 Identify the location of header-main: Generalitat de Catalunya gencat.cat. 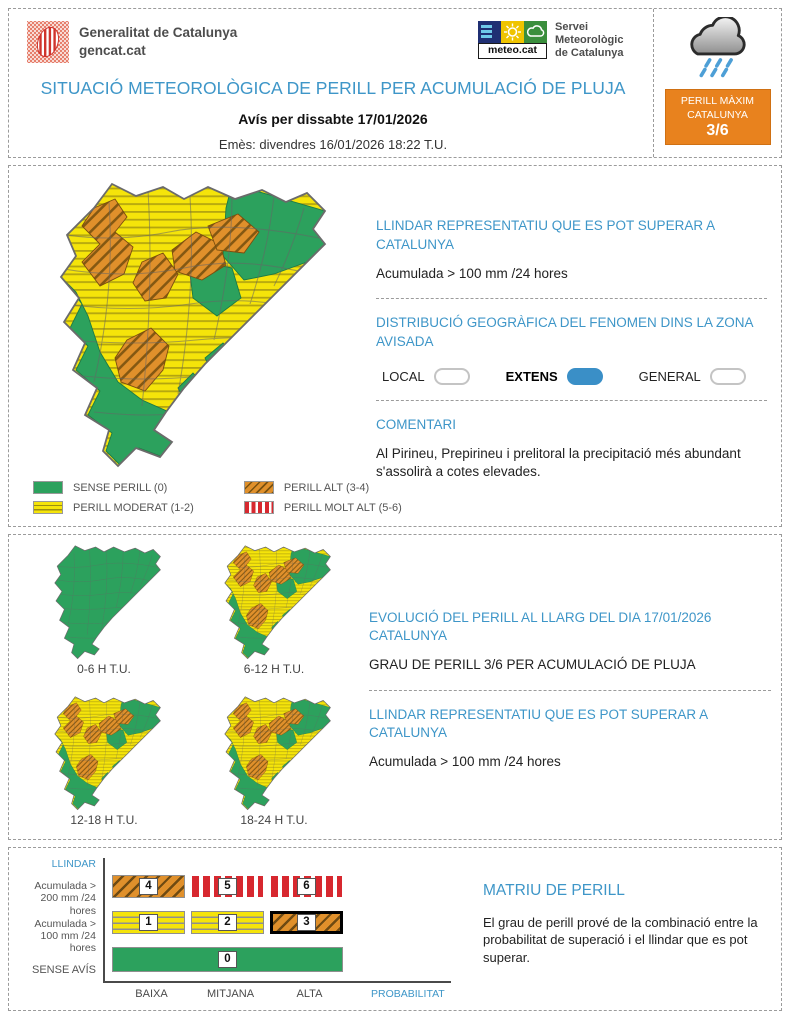
(331, 83).